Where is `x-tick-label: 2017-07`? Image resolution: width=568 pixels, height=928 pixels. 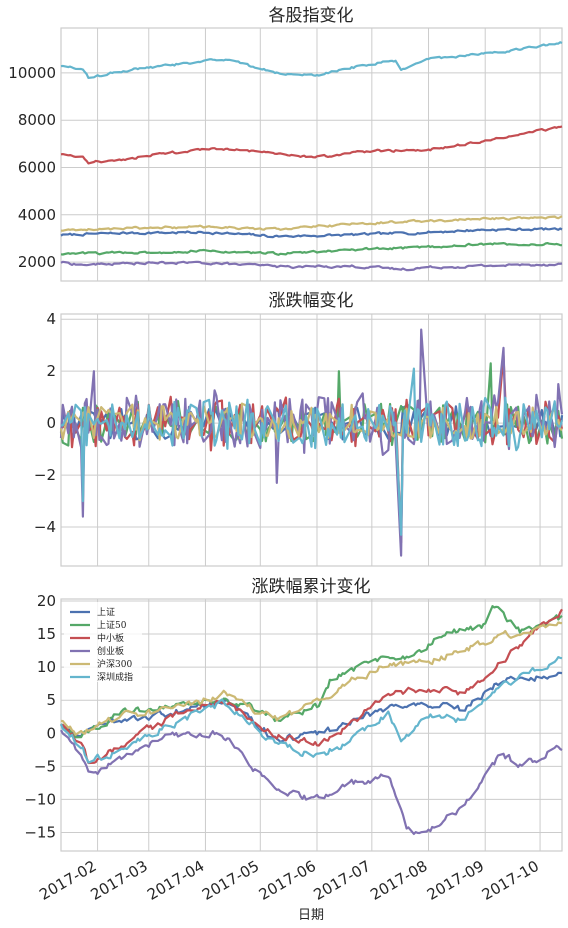
x-tick-label: 2017-07 is located at coordinates (342, 880).